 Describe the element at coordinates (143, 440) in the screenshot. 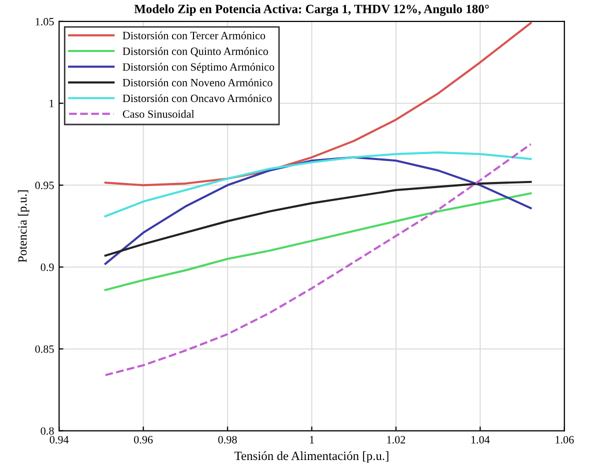

I see `x-tick-label: 0.96` at that location.